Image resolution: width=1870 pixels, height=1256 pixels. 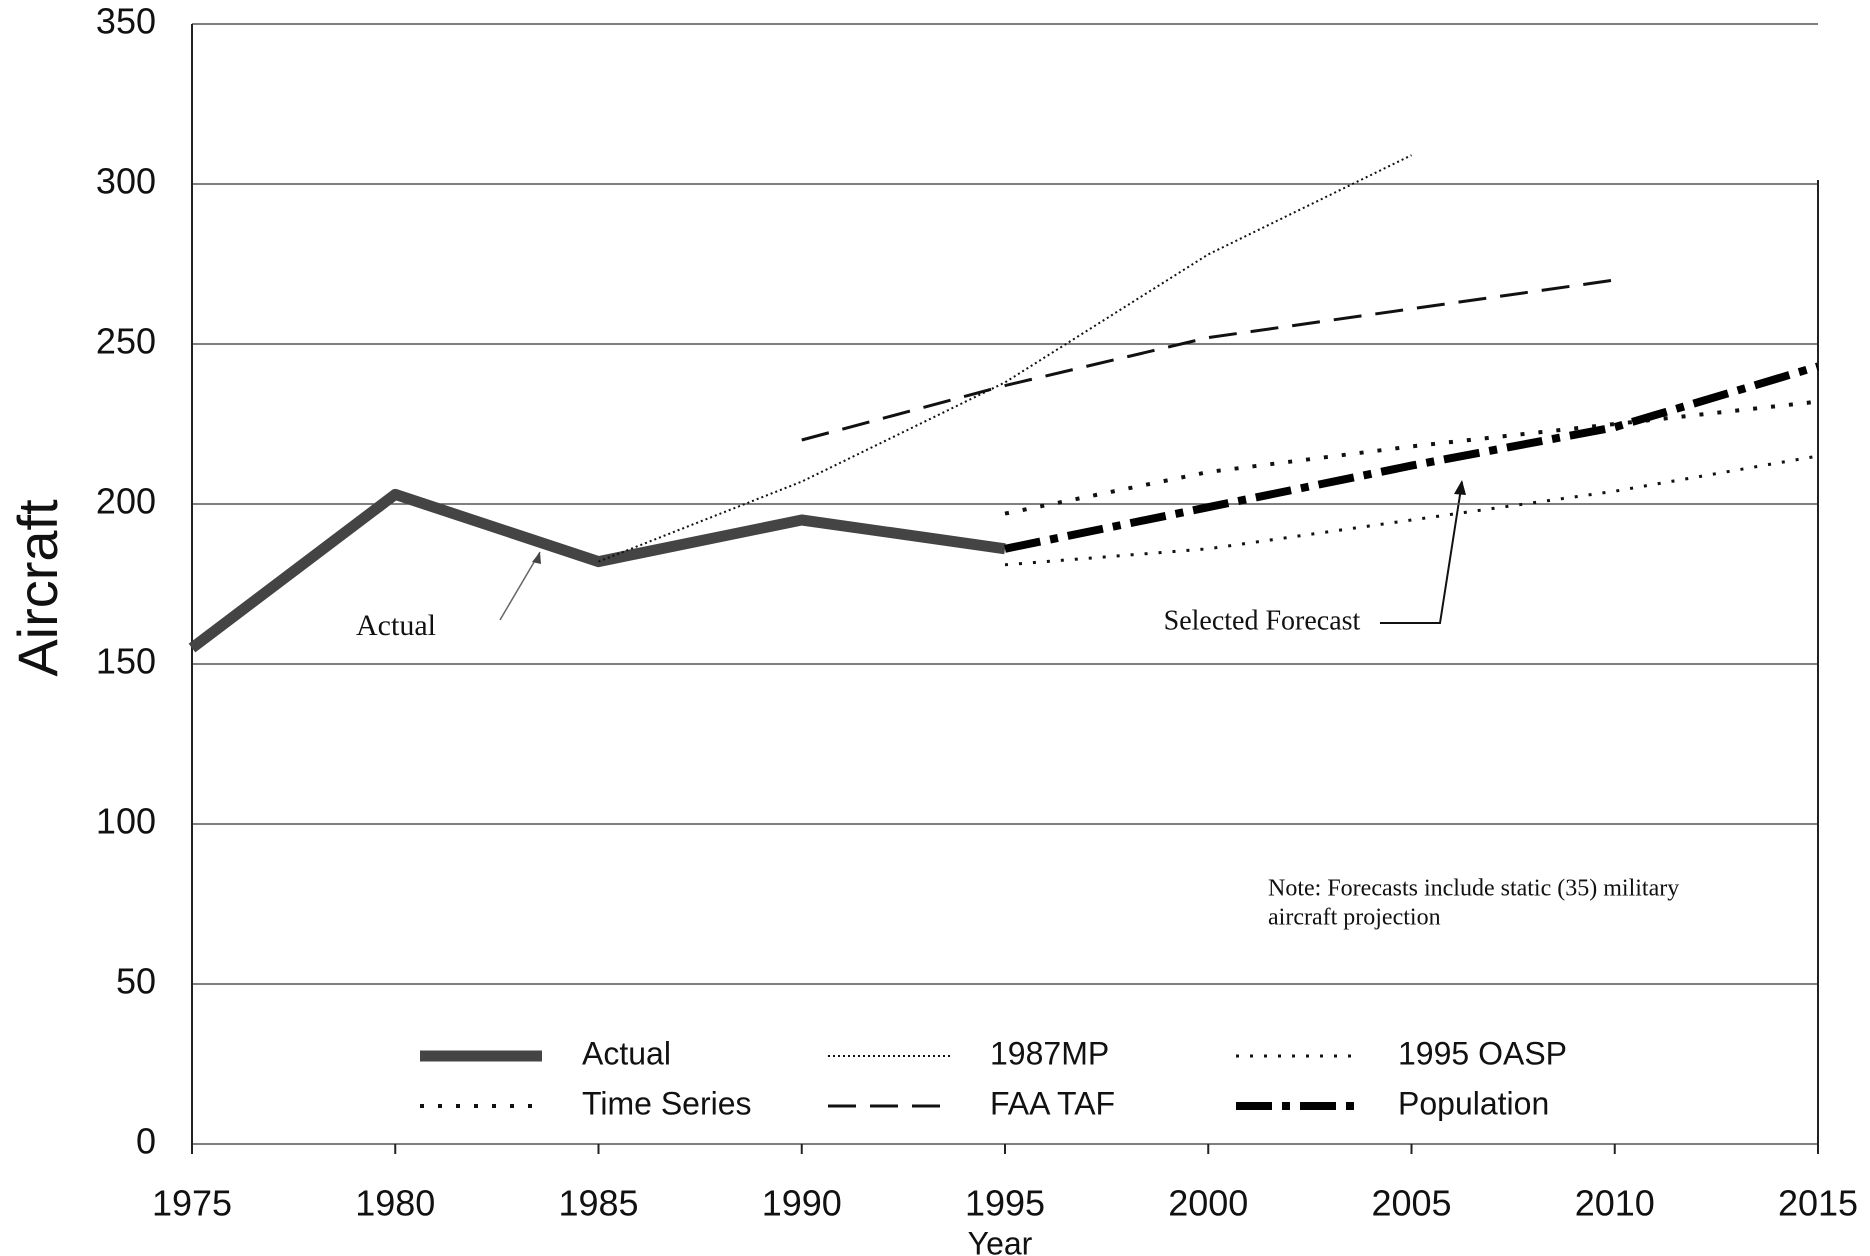 I want to click on x-tick-label: 2010, so click(x=1615, y=1203).